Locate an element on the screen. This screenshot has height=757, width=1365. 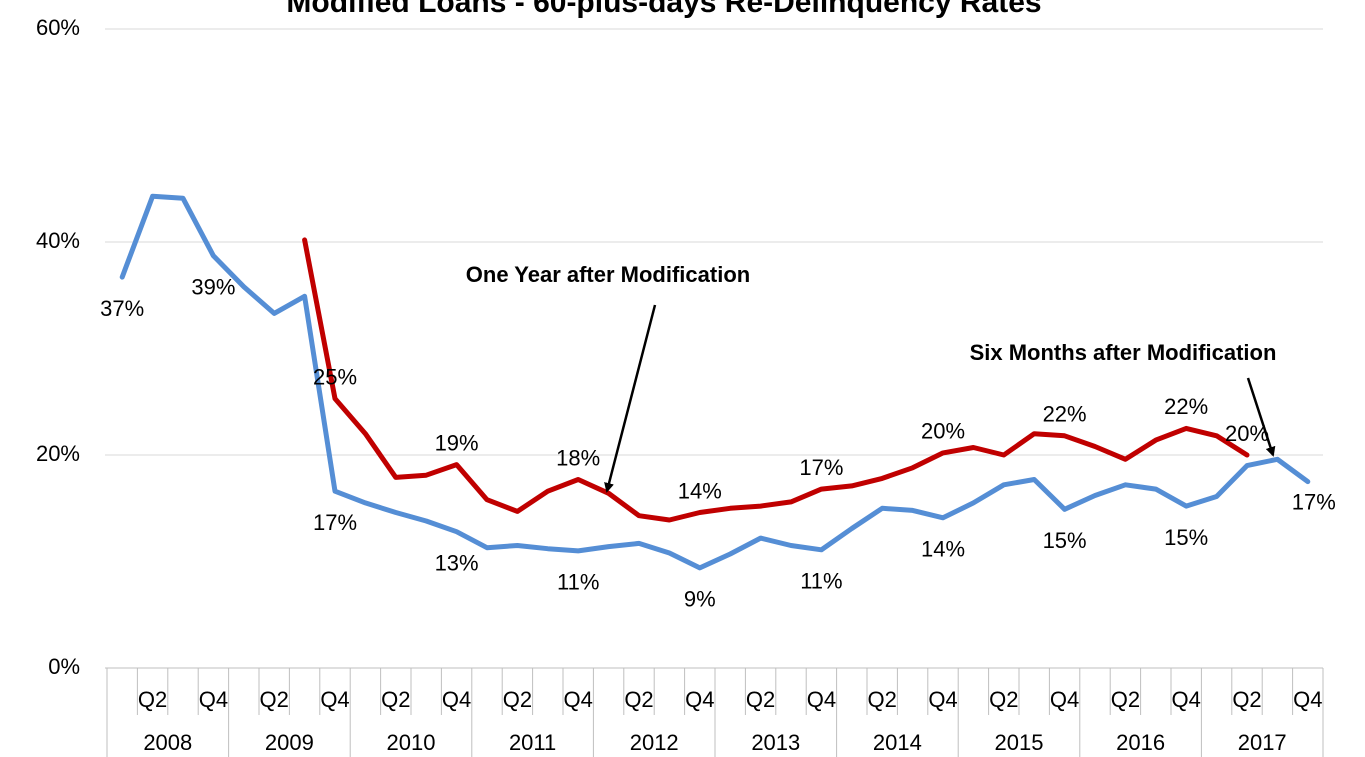
data-label: 9% is located at coordinates (700, 599).